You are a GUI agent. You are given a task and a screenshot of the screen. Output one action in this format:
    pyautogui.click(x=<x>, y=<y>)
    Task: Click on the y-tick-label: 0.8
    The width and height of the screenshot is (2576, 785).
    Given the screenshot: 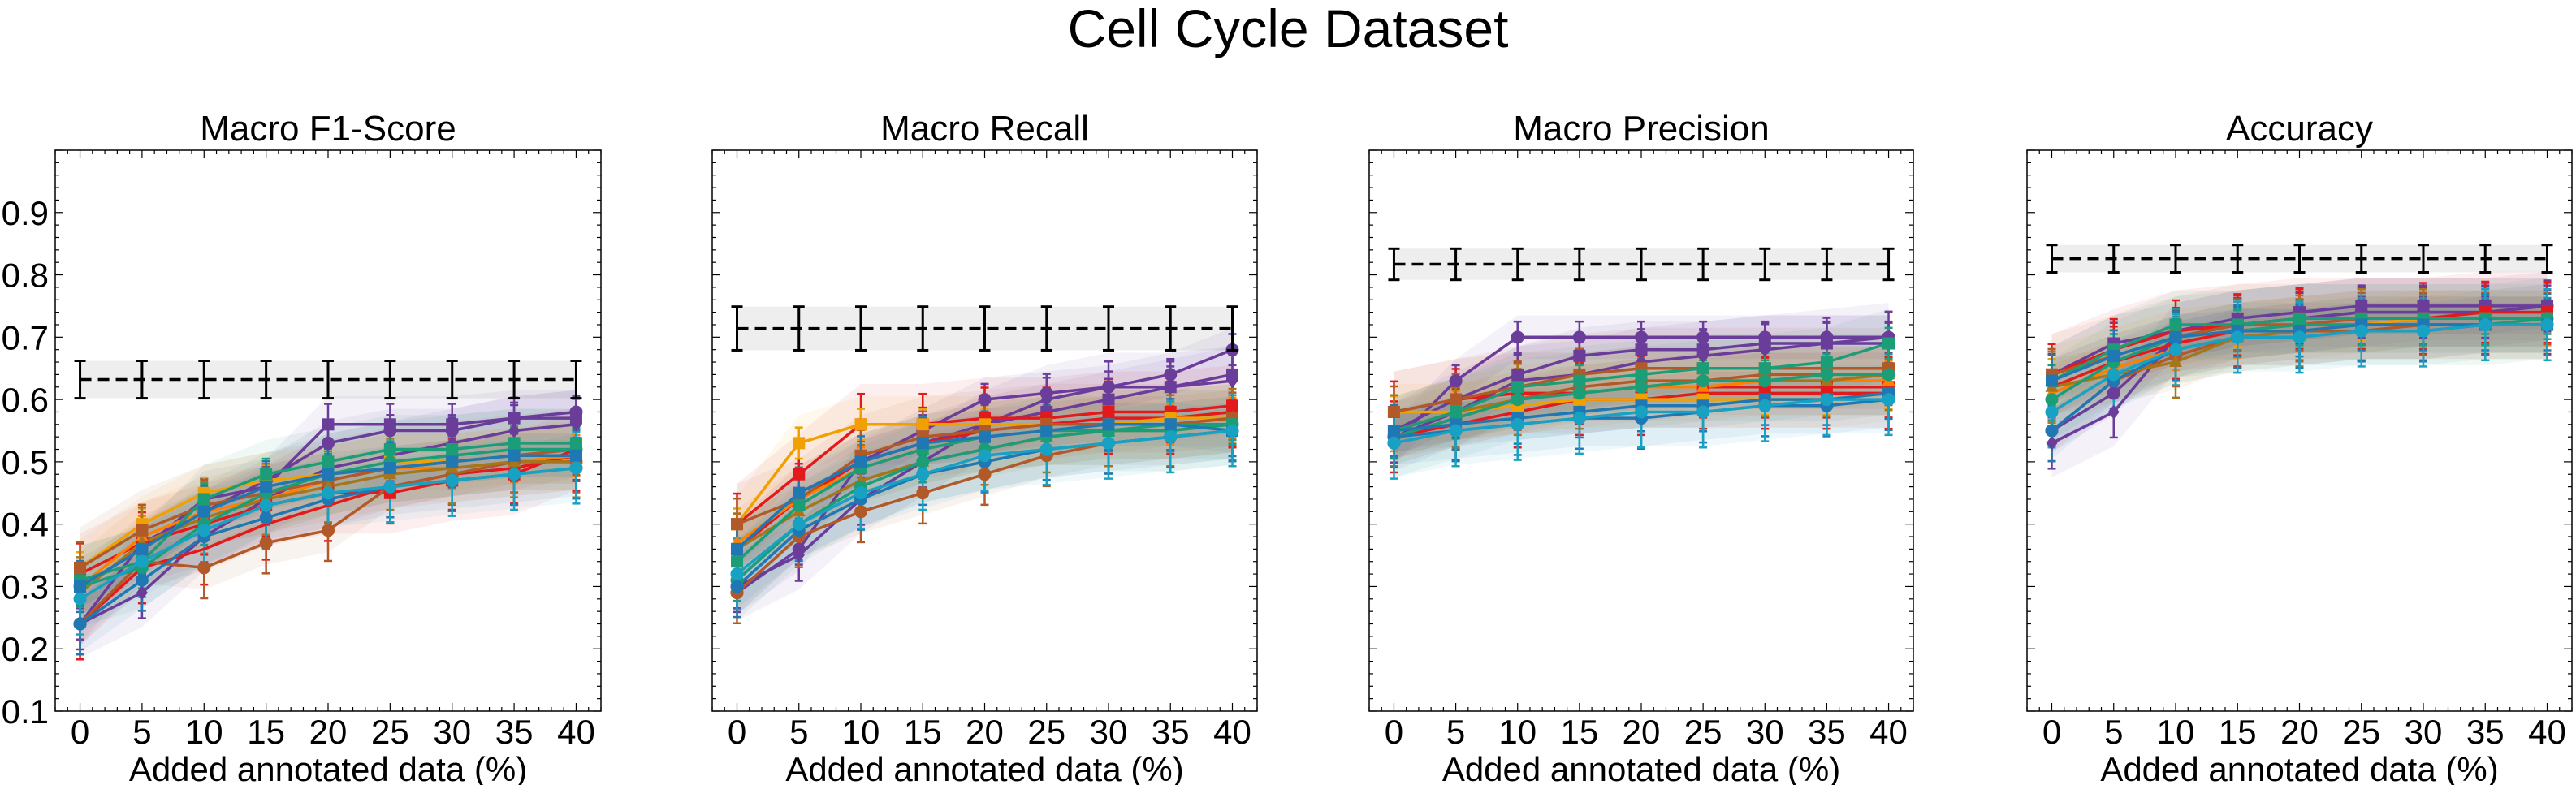 What is the action you would take?
    pyautogui.click(x=26, y=276)
    